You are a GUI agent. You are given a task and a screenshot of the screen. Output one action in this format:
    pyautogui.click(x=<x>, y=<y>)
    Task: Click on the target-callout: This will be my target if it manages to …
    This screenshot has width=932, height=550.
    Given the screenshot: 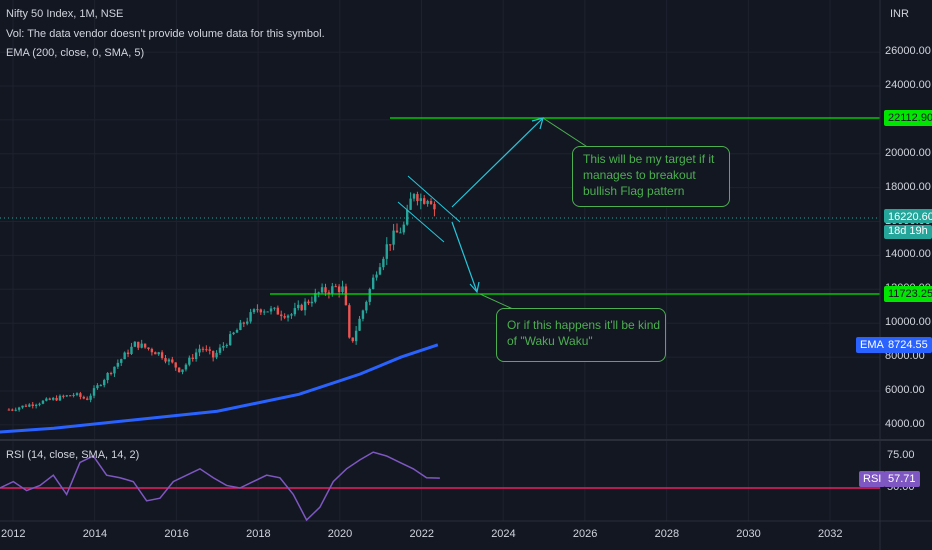 What is the action you would take?
    pyautogui.click(x=651, y=176)
    